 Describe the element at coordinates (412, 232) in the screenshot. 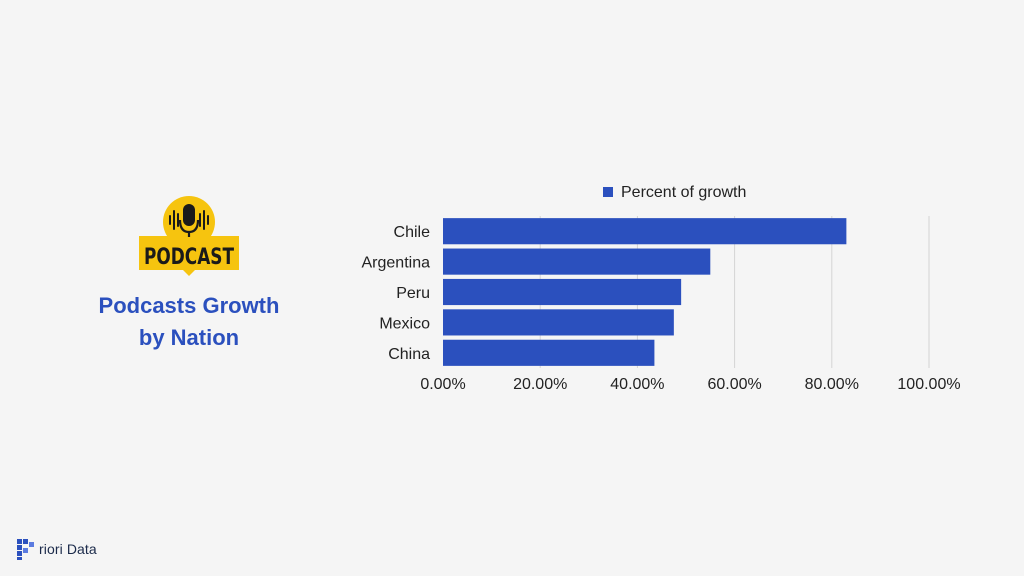

I see `category-label: Chile` at that location.